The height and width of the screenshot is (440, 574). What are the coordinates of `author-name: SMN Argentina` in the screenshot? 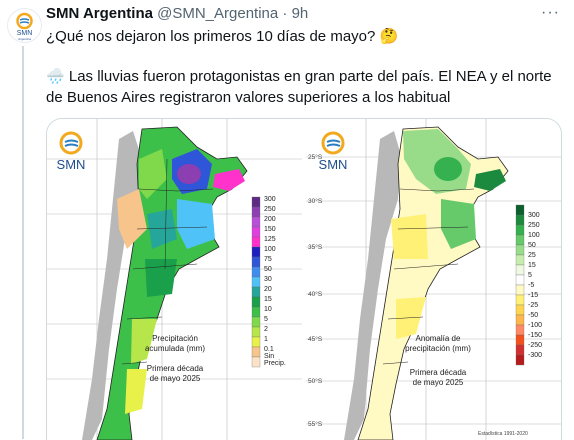 It's located at (99, 13).